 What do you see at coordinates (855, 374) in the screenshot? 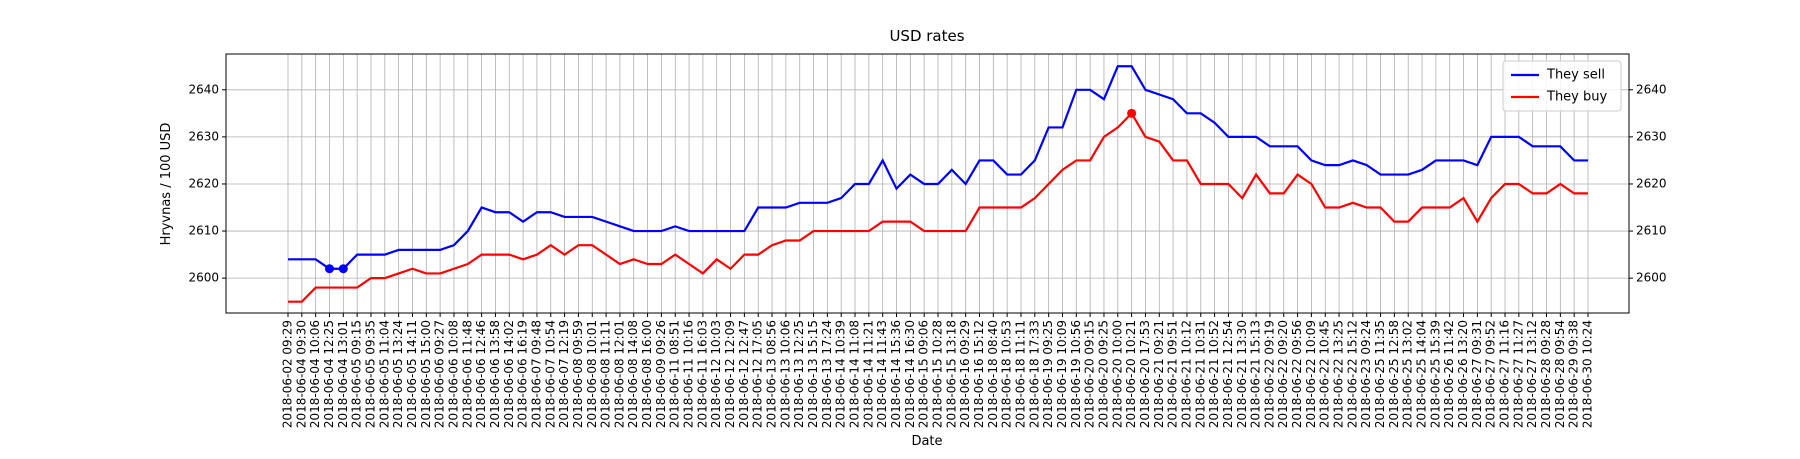
I see `x-tick-label: 2018-06-14 11:08` at bounding box center [855, 374].